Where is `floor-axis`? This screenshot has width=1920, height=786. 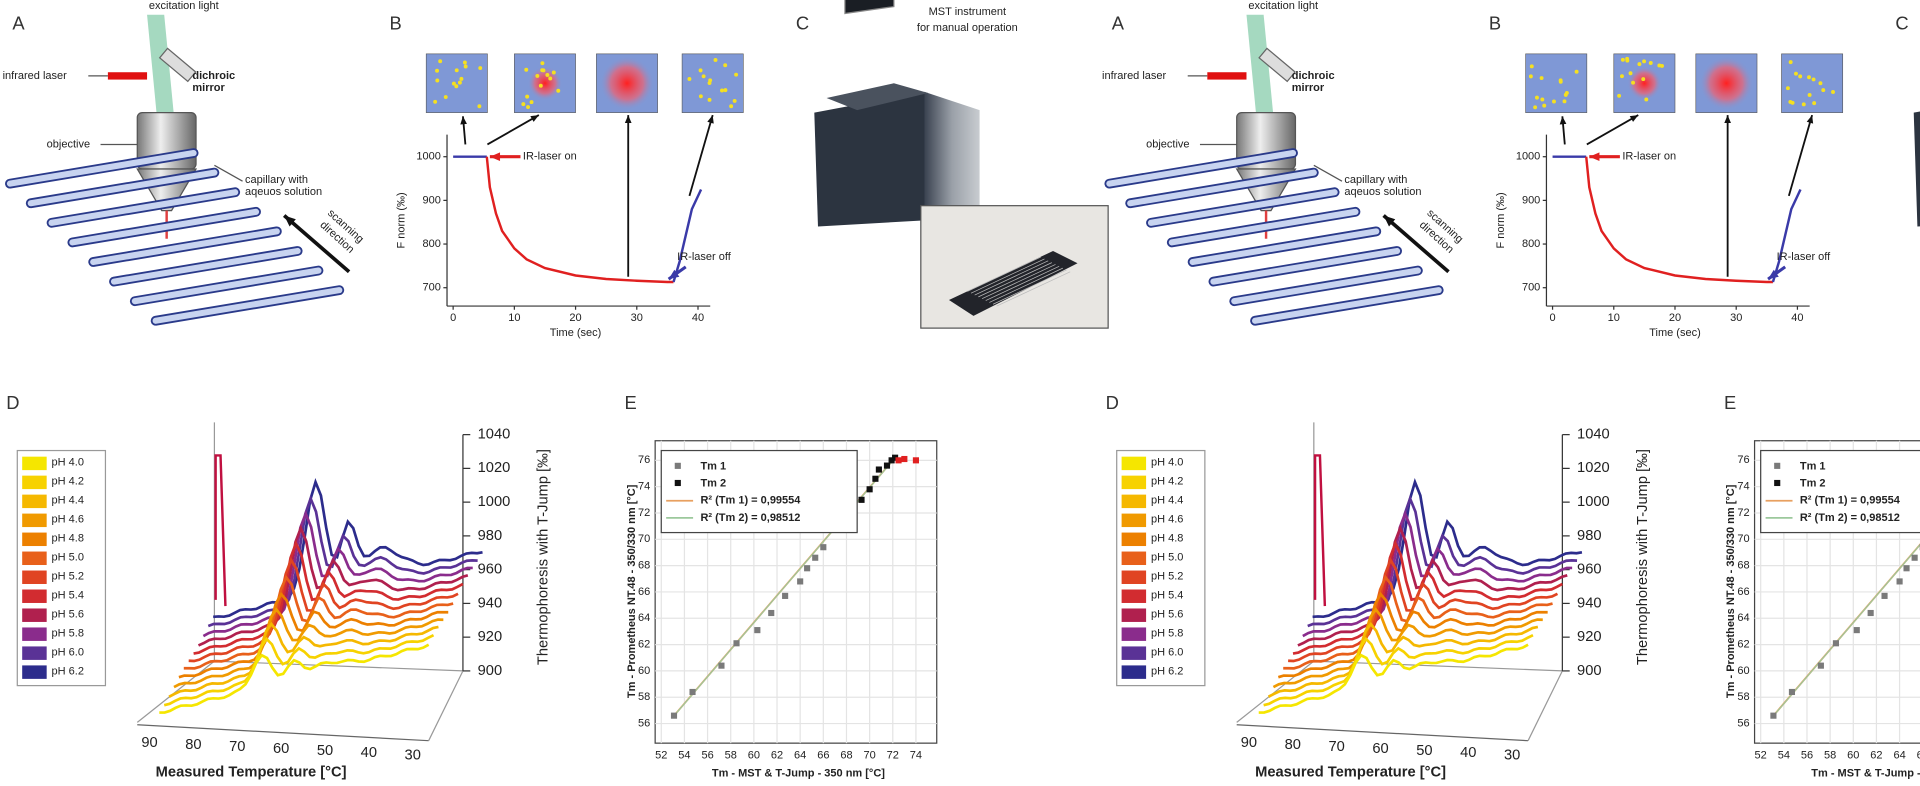
floor-axis is located at coordinates (1545, 705).